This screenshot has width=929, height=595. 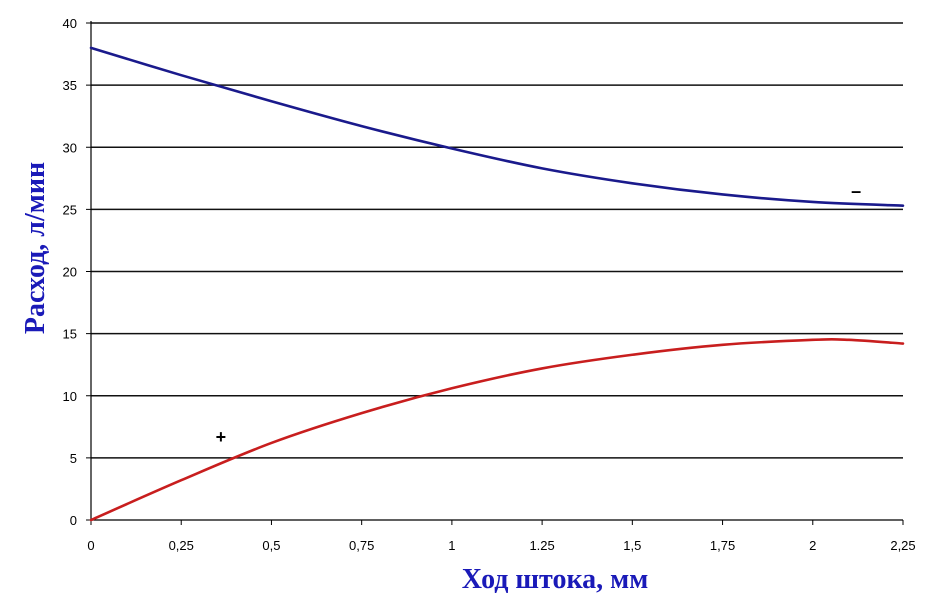 What do you see at coordinates (181, 545) in the screenshot?
I see `x-tick-label: 0,25` at bounding box center [181, 545].